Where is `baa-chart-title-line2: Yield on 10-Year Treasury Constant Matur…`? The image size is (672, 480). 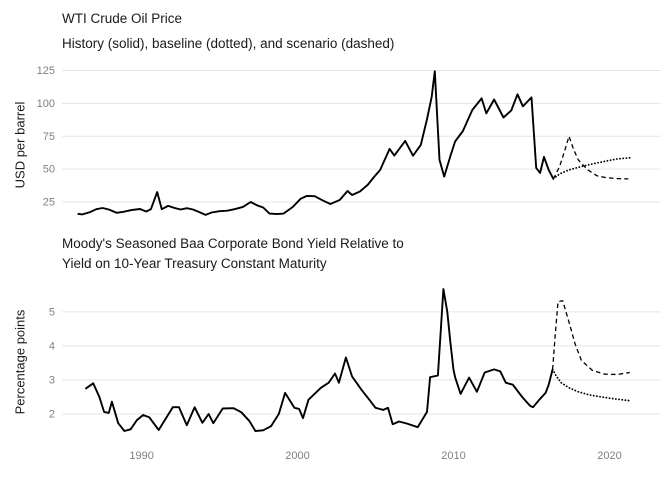
baa-chart-title-line2: Yield on 10-Year Treasury Constant Matur… is located at coordinates (194, 263).